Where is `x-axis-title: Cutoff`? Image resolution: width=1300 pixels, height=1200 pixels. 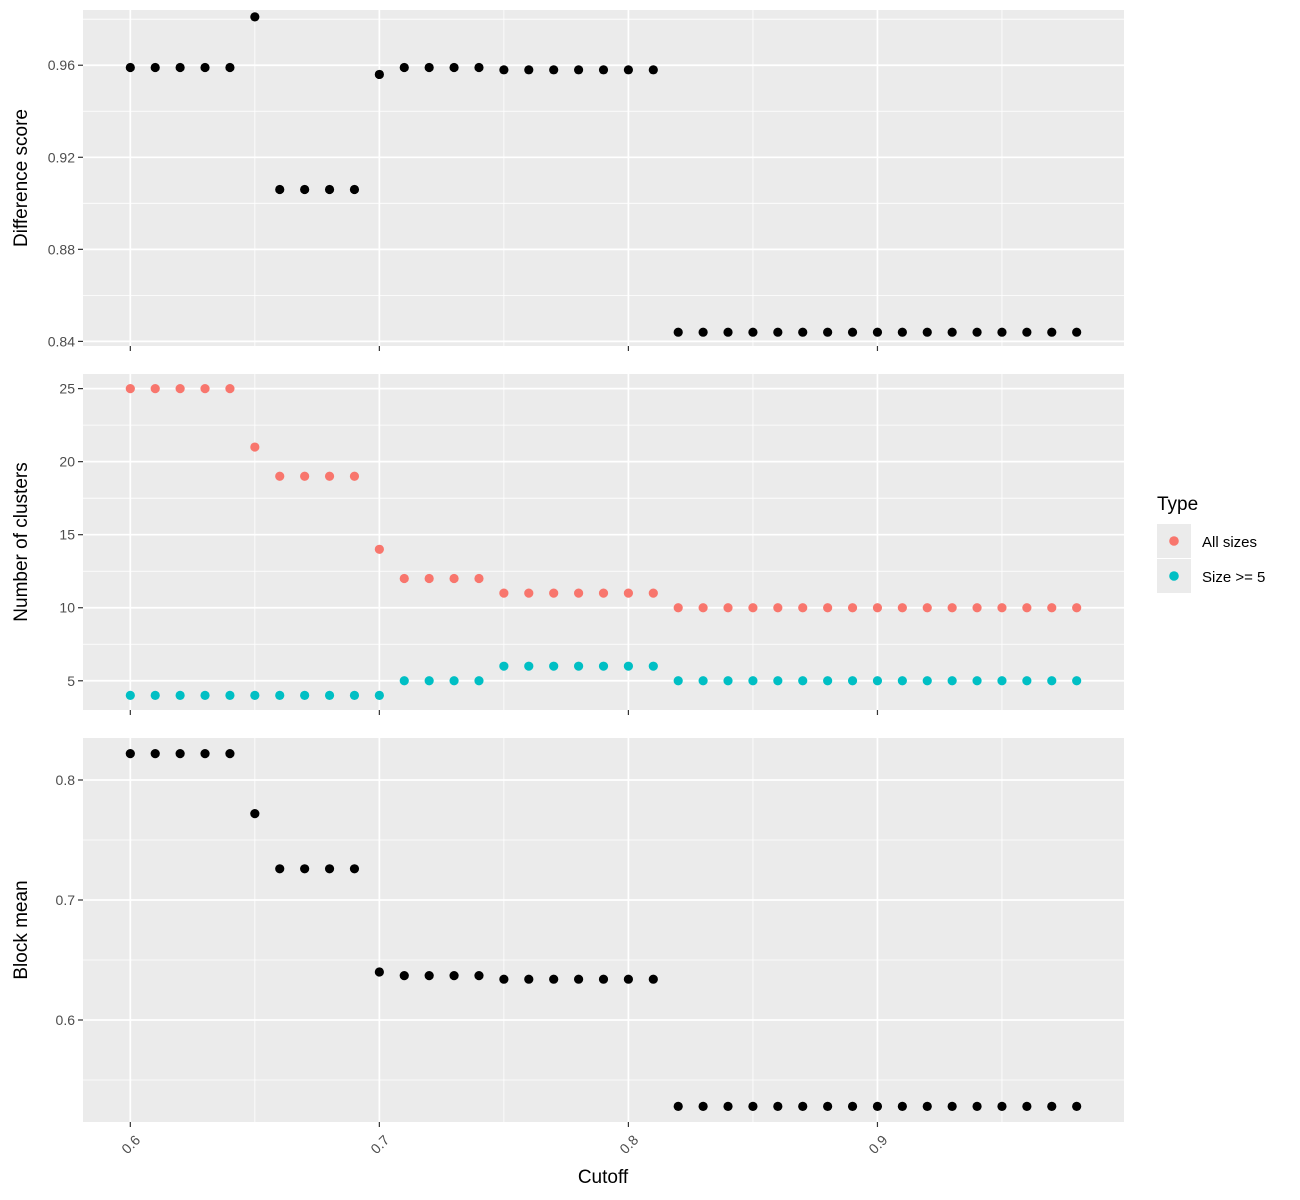
x-axis-title: Cutoff is located at coordinates (603, 1177).